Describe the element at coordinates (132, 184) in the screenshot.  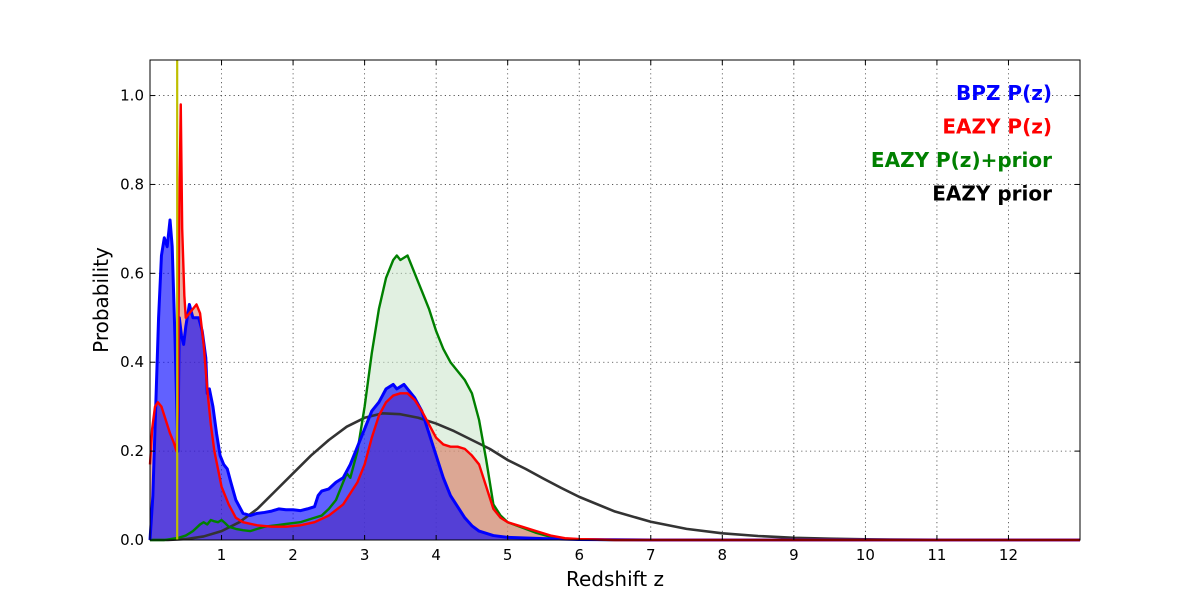
I see `y-tick-label: 0.8` at that location.